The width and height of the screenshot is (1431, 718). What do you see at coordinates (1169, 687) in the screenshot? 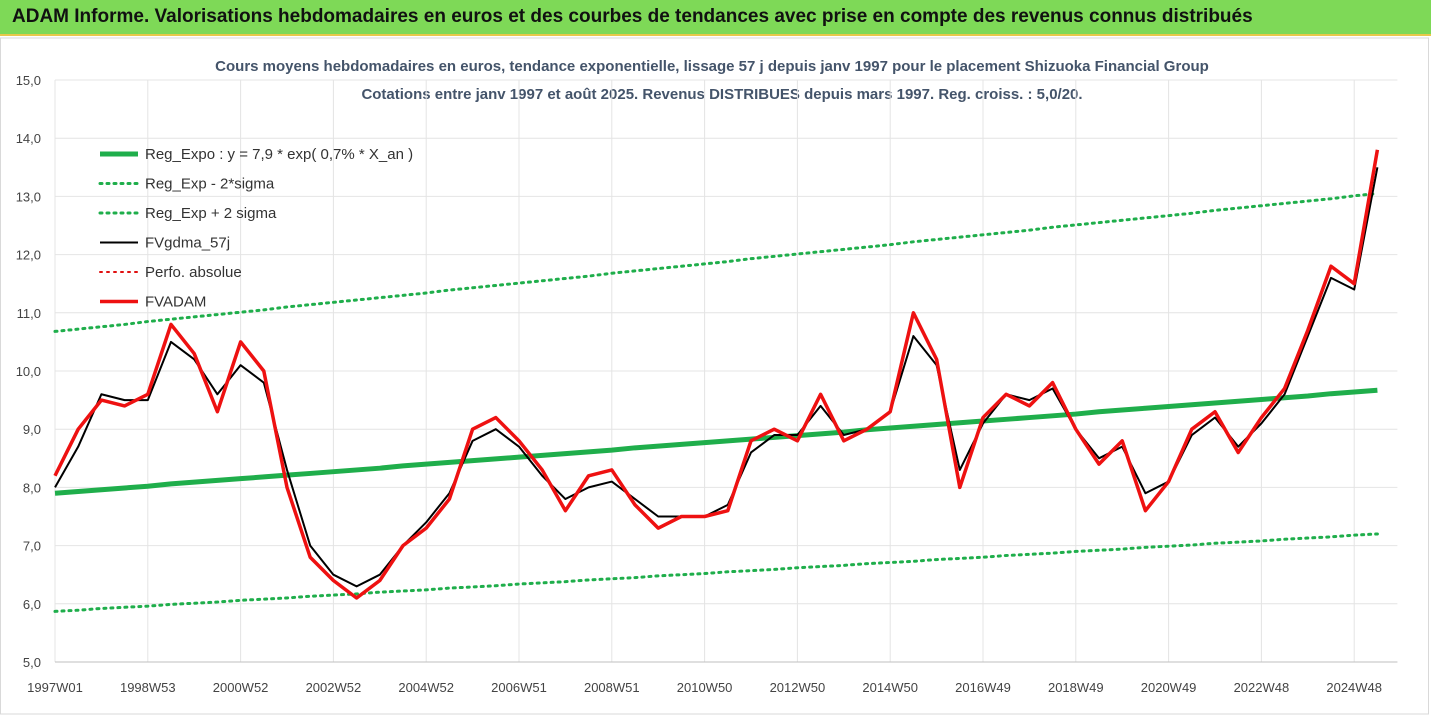
I see `x-tick-label: 2020W49` at bounding box center [1169, 687].